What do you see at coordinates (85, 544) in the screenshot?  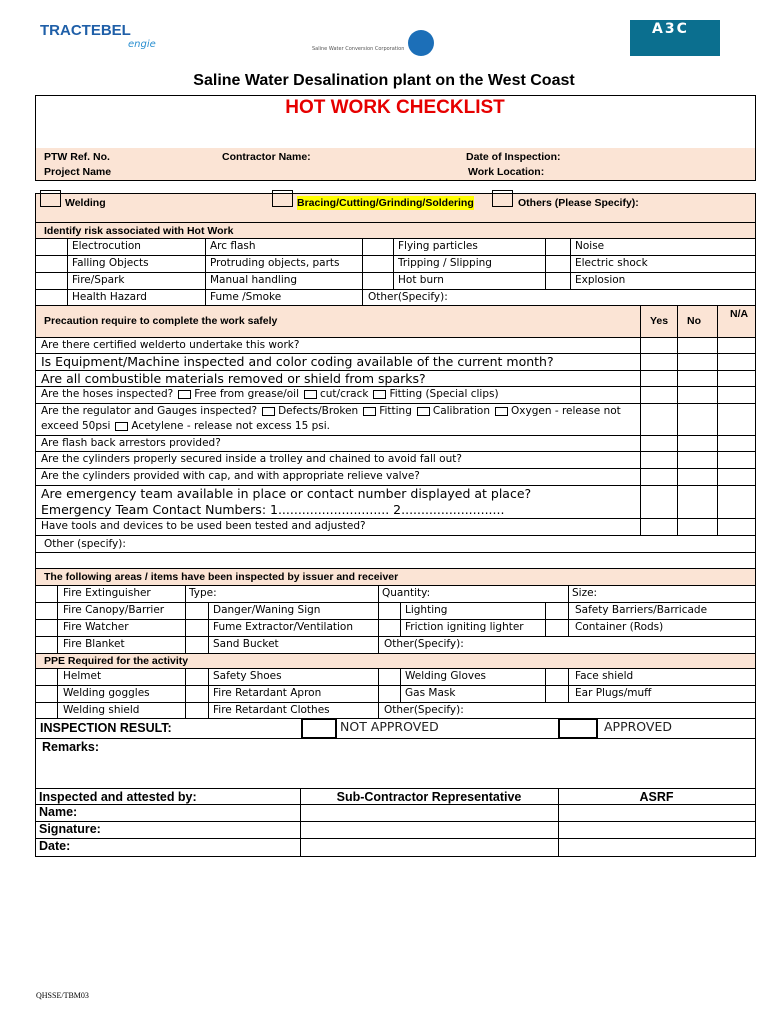 I see `other-label: Other (specify):` at bounding box center [85, 544].